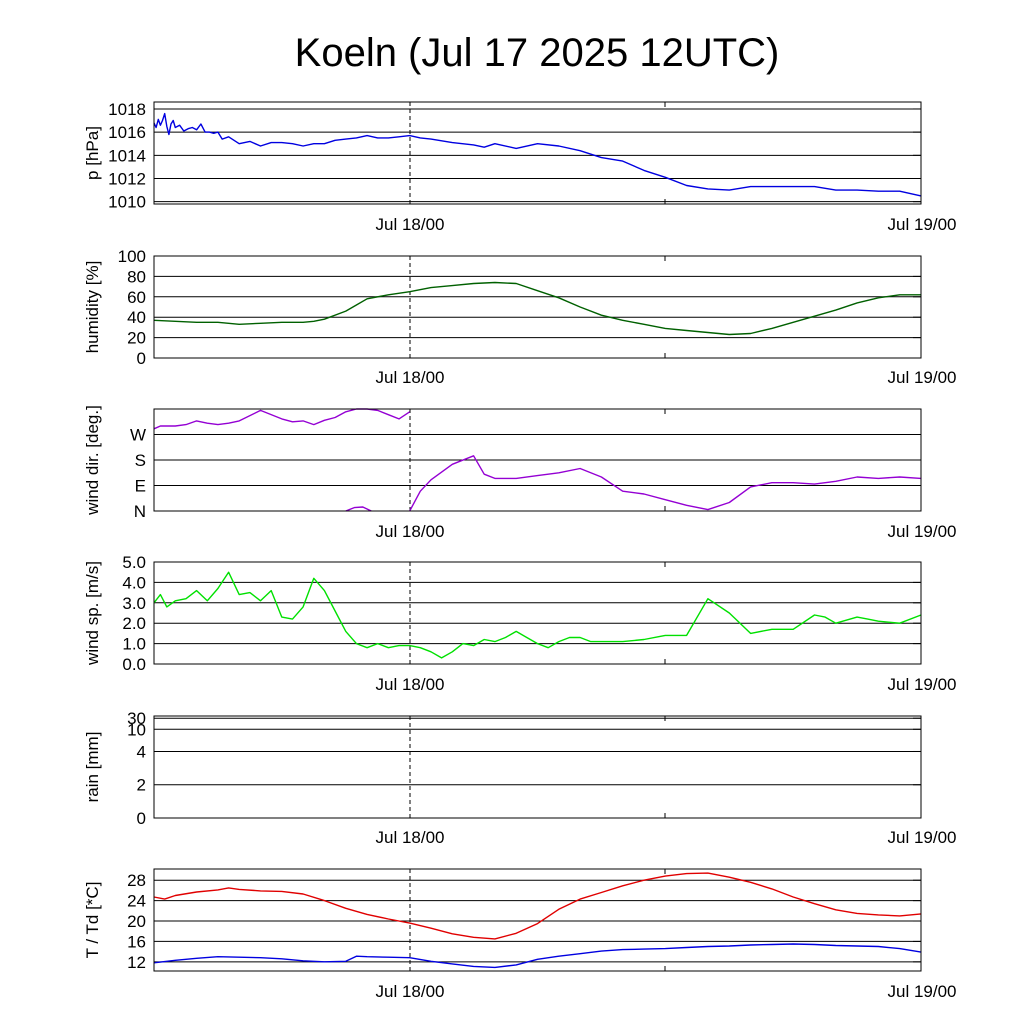  I want to click on panel-1-ytick-label: 100, so click(132, 256).